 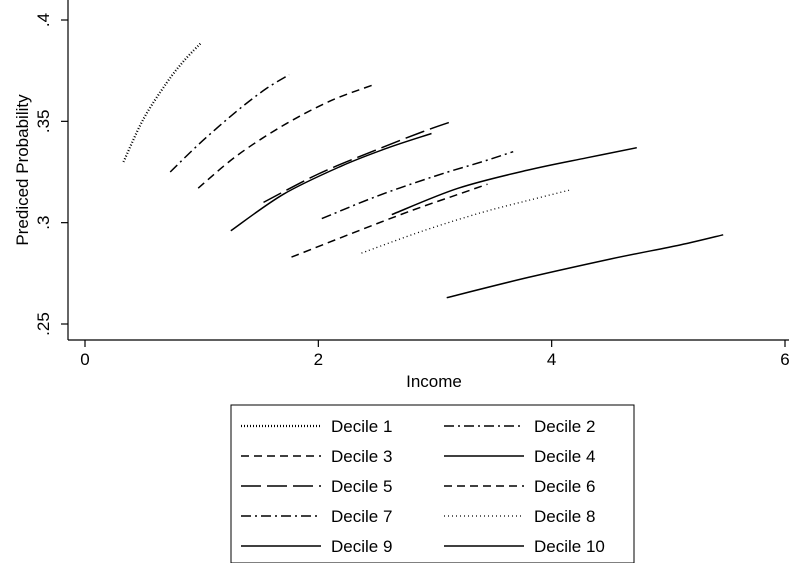 I want to click on legend-label: Decile 6, so click(x=564, y=486).